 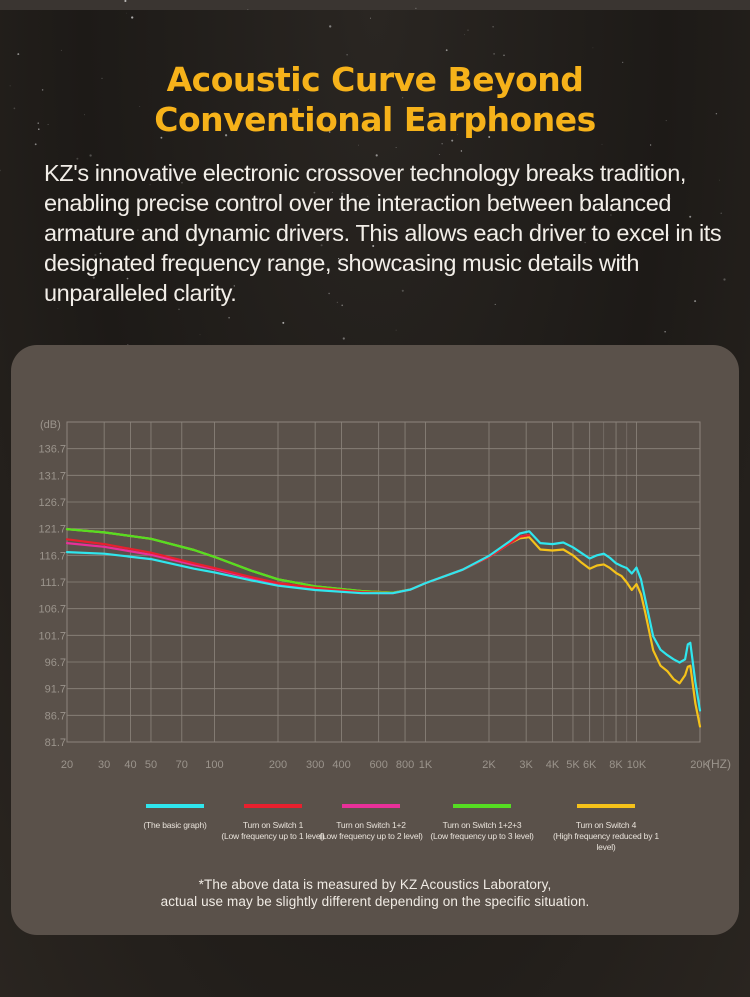 What do you see at coordinates (489, 765) in the screenshot?
I see `x-tick-label: 2K` at bounding box center [489, 765].